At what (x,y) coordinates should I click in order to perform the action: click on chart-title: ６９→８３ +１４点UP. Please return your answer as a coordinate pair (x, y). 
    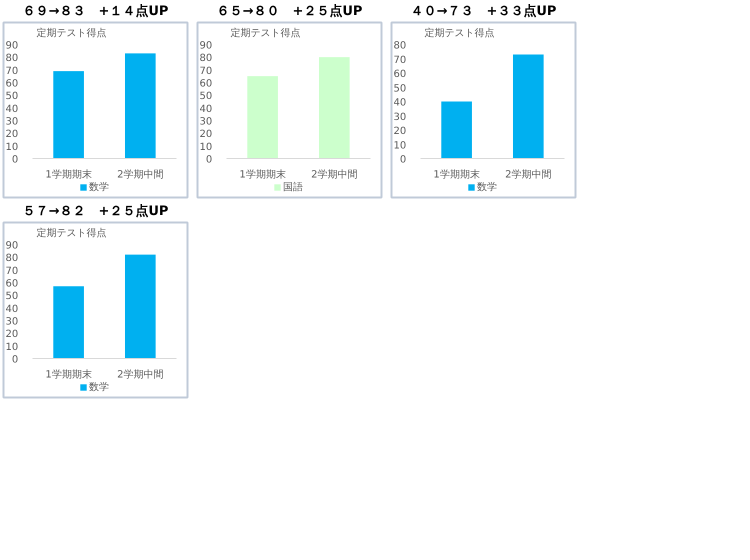
    Looking at the image, I should click on (95, 11).